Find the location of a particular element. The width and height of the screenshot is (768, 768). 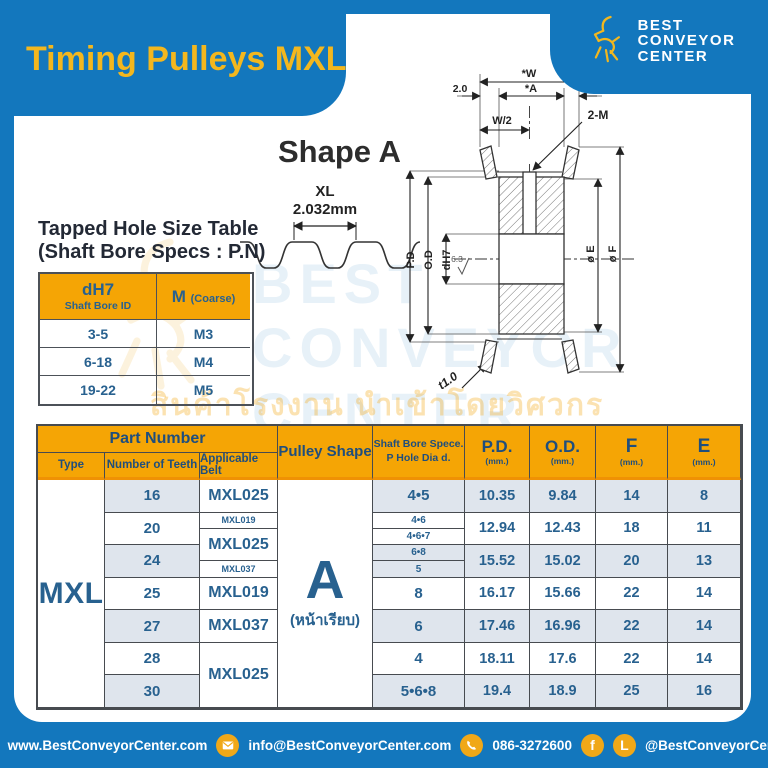

shape-note-thai: (หน้าเรียบ) is located at coordinates (325, 621).